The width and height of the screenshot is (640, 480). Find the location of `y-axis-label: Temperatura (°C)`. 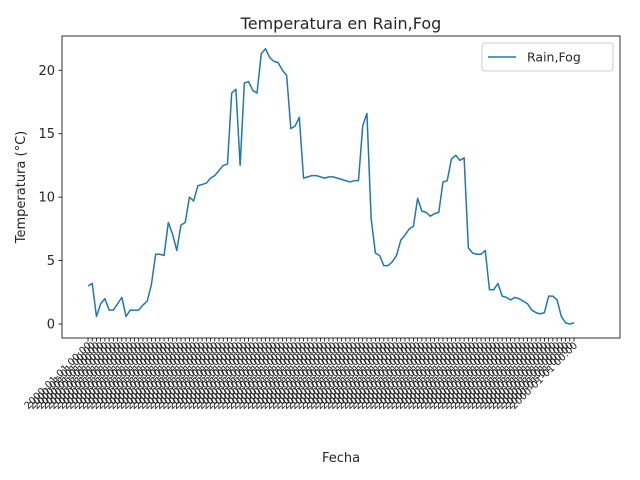

y-axis-label: Temperatura (°C) is located at coordinates (21, 187).